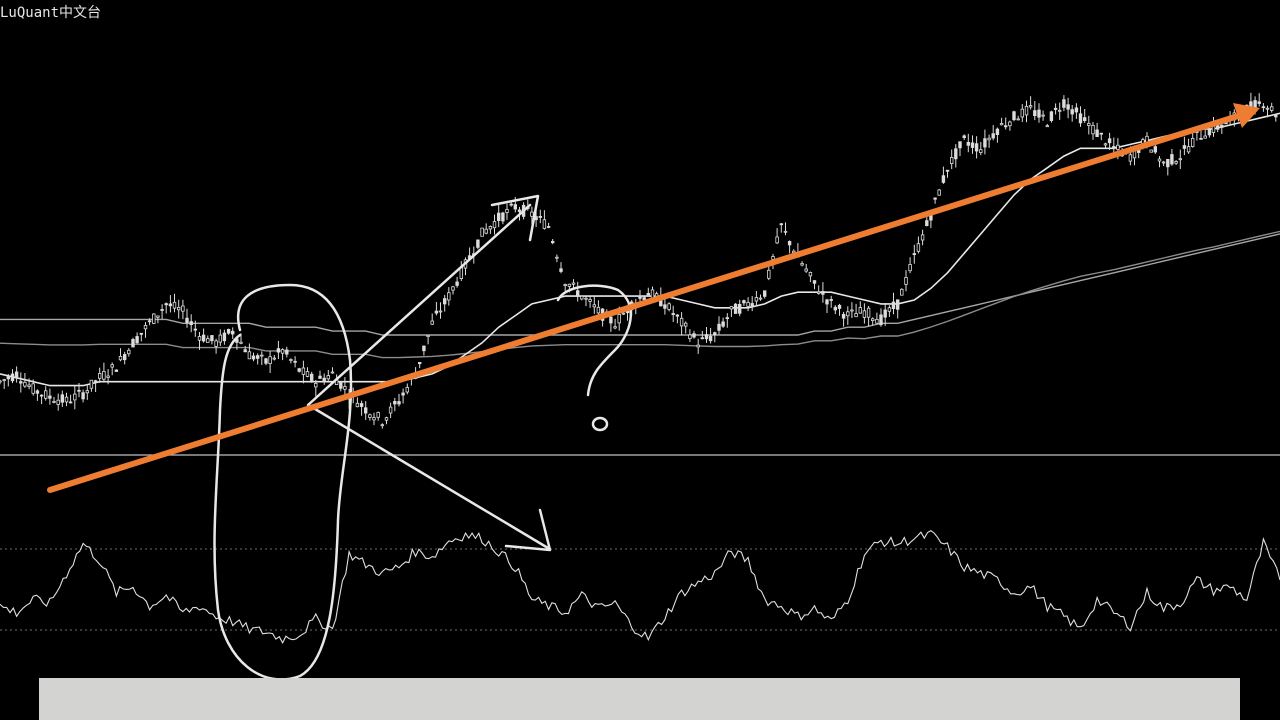  Describe the element at coordinates (594, 340) in the screenshot. I see `annotation-question-mark` at that location.